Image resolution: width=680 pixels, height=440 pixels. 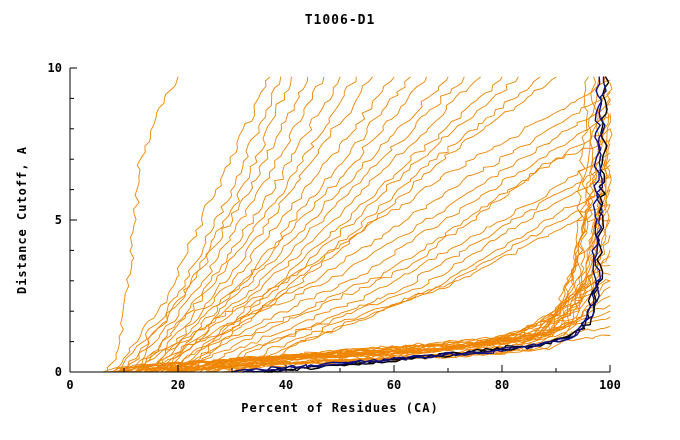 I want to click on y-tick-label: 5, so click(x=58, y=220).